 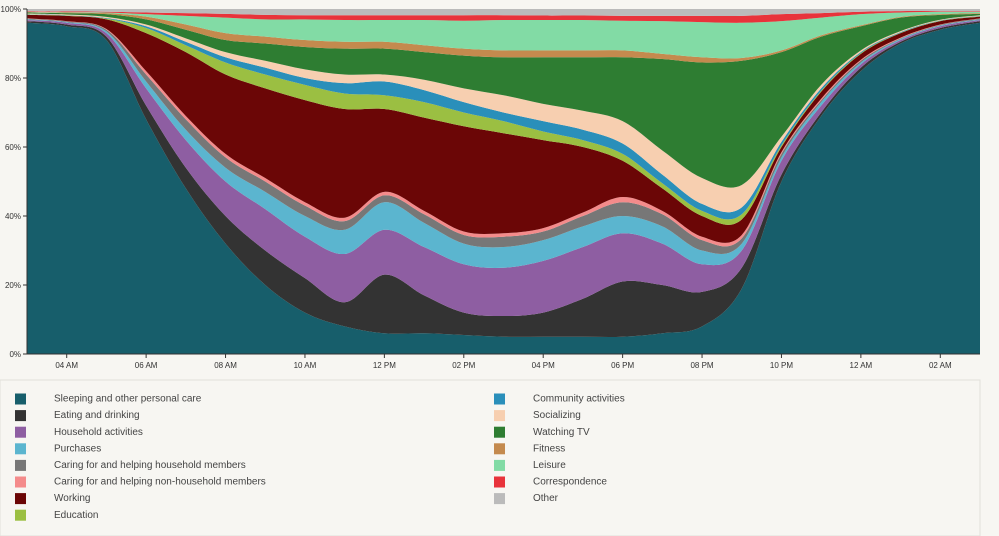 What do you see at coordinates (546, 498) in the screenshot?
I see `legend-label: Other` at bounding box center [546, 498].